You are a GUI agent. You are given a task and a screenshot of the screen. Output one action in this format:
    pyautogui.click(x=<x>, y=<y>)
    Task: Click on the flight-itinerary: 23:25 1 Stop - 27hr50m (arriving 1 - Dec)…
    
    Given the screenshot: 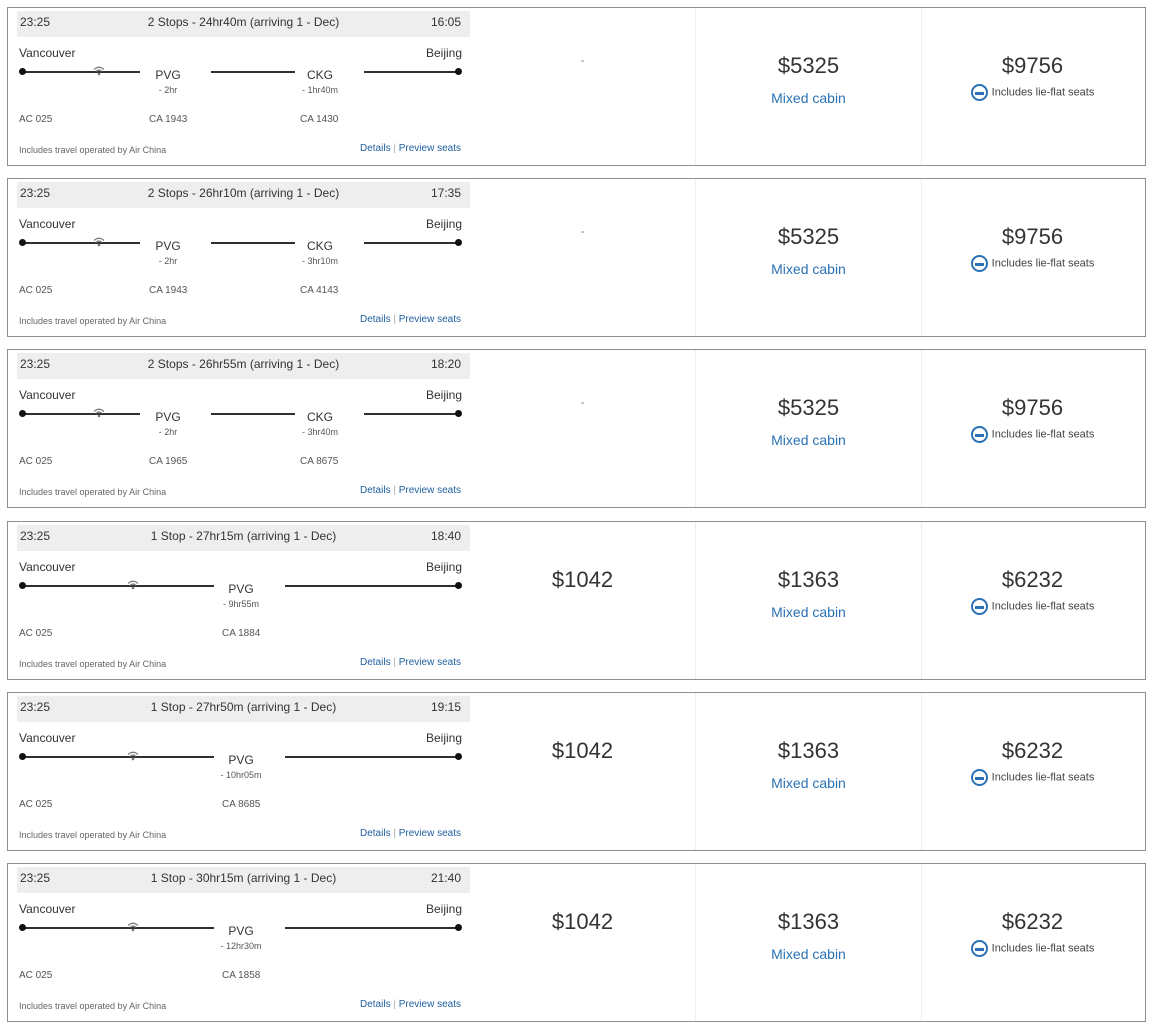 What is the action you would take?
    pyautogui.click(x=239, y=771)
    